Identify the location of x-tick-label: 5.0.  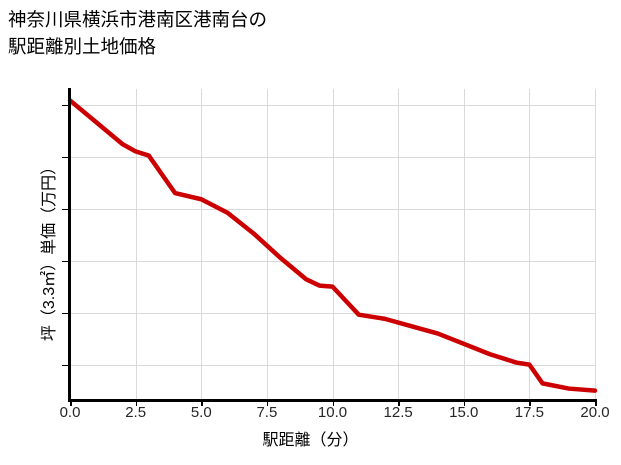
(201, 412).